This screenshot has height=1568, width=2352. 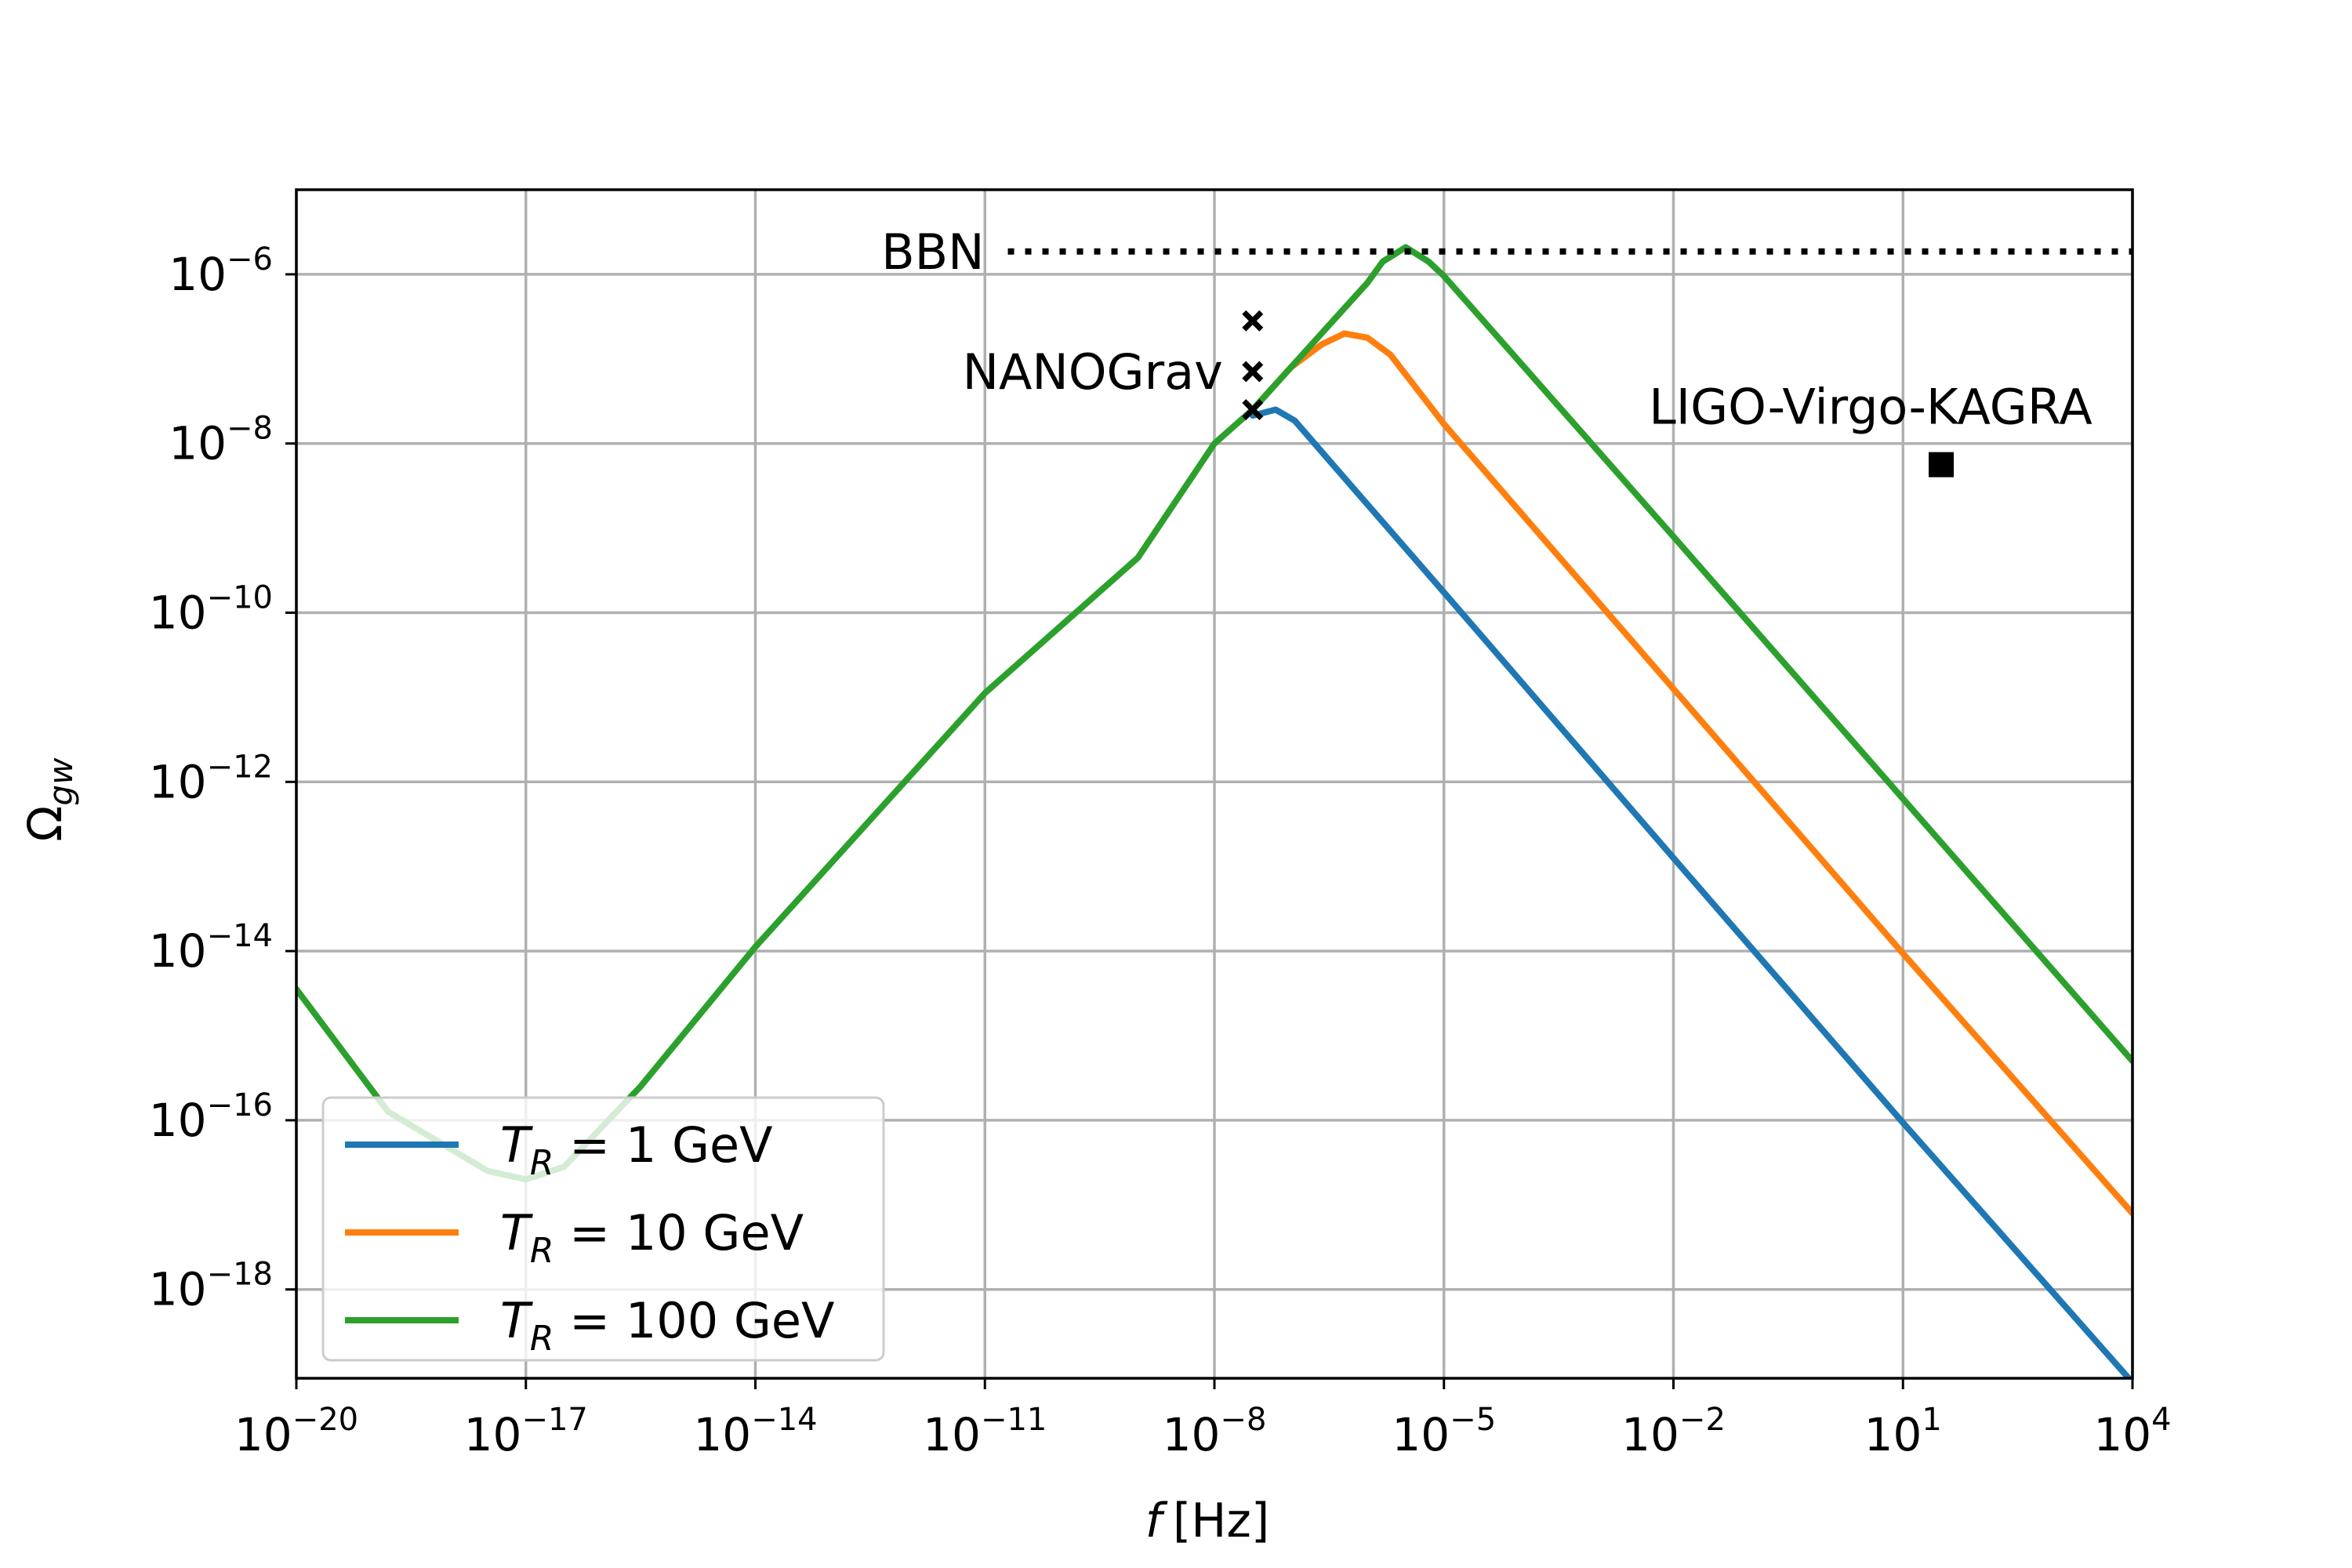 What do you see at coordinates (221, 271) in the screenshot?
I see `y-tick-label: 10⁻⁶` at bounding box center [221, 271].